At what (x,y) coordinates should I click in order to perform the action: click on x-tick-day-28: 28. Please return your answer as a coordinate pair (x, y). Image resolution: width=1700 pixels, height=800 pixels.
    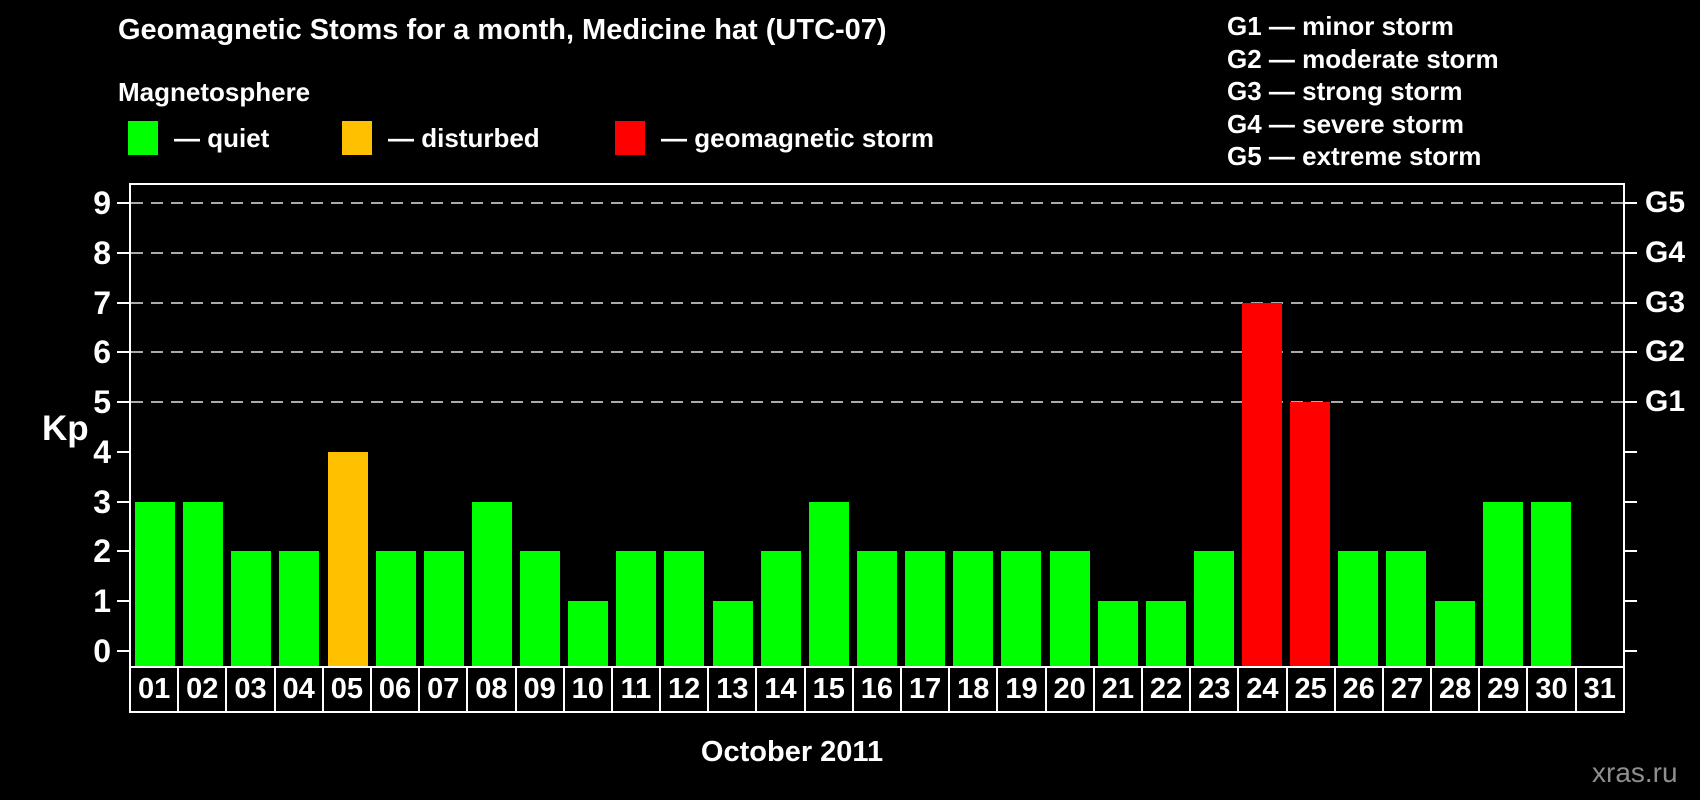
    Looking at the image, I should click on (1455, 689).